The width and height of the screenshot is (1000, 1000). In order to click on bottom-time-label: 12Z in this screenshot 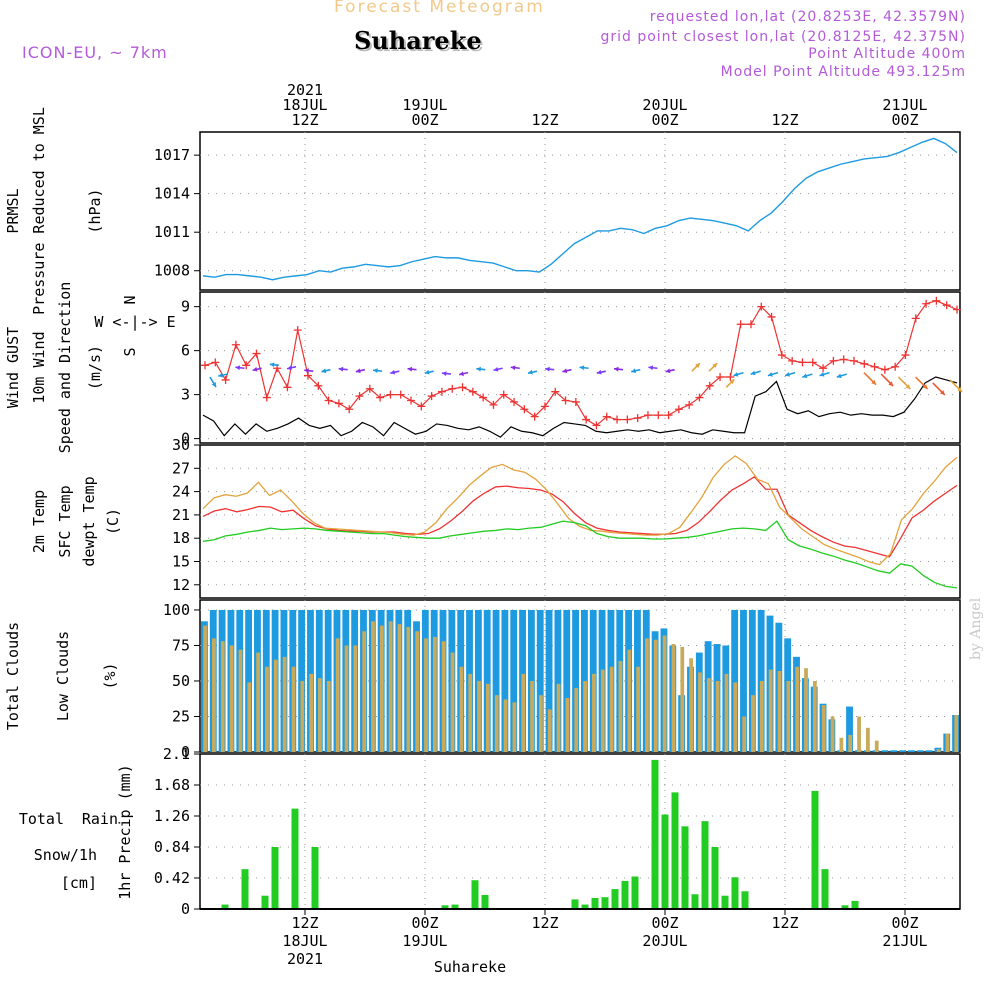, I will do `click(304, 923)`.